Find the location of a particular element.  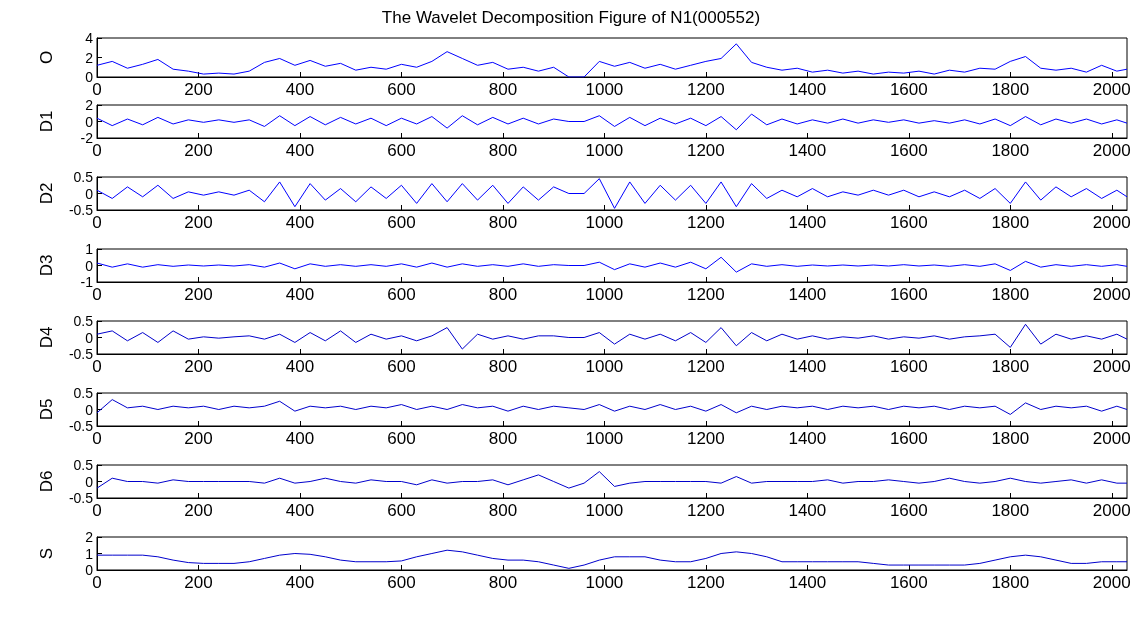

y-axis-title: O is located at coordinates (46, 57).